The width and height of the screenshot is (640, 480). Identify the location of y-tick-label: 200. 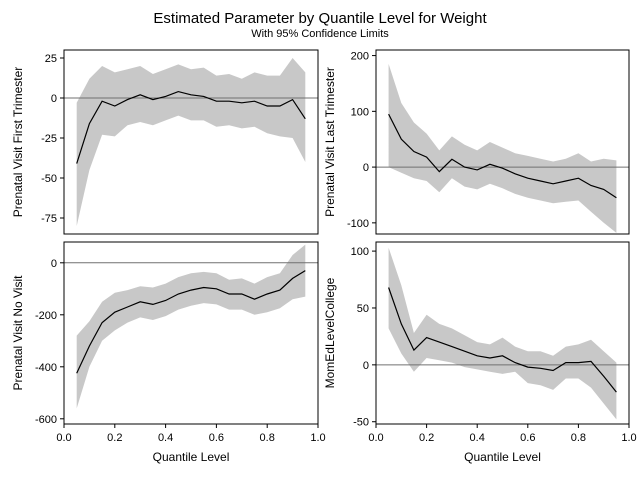
(360, 57).